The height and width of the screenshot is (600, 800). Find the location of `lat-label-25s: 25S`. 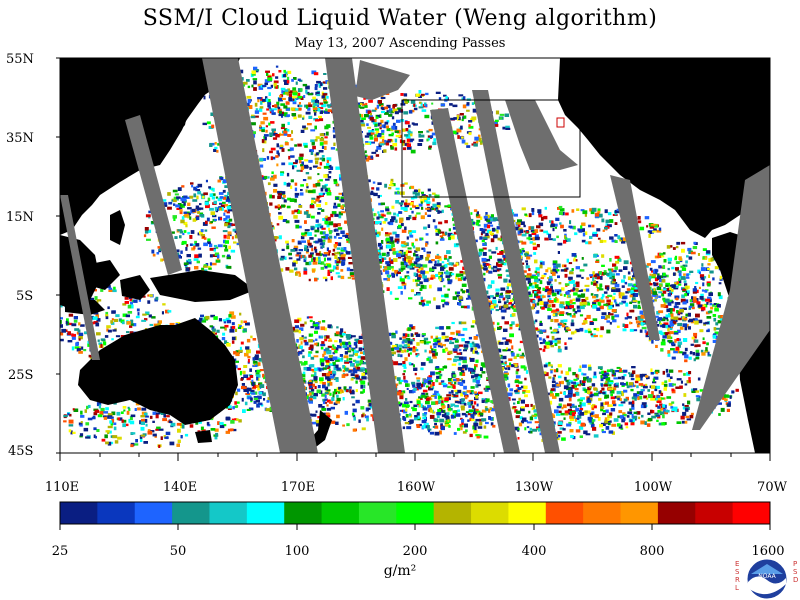

lat-label-25s: 25S is located at coordinates (21, 375).